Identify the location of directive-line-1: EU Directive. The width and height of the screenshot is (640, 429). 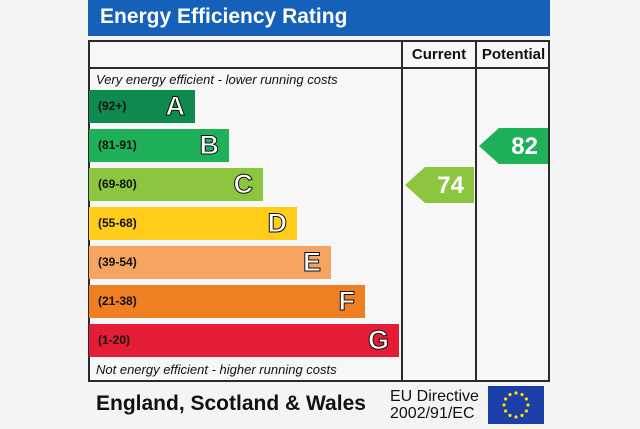
(434, 396).